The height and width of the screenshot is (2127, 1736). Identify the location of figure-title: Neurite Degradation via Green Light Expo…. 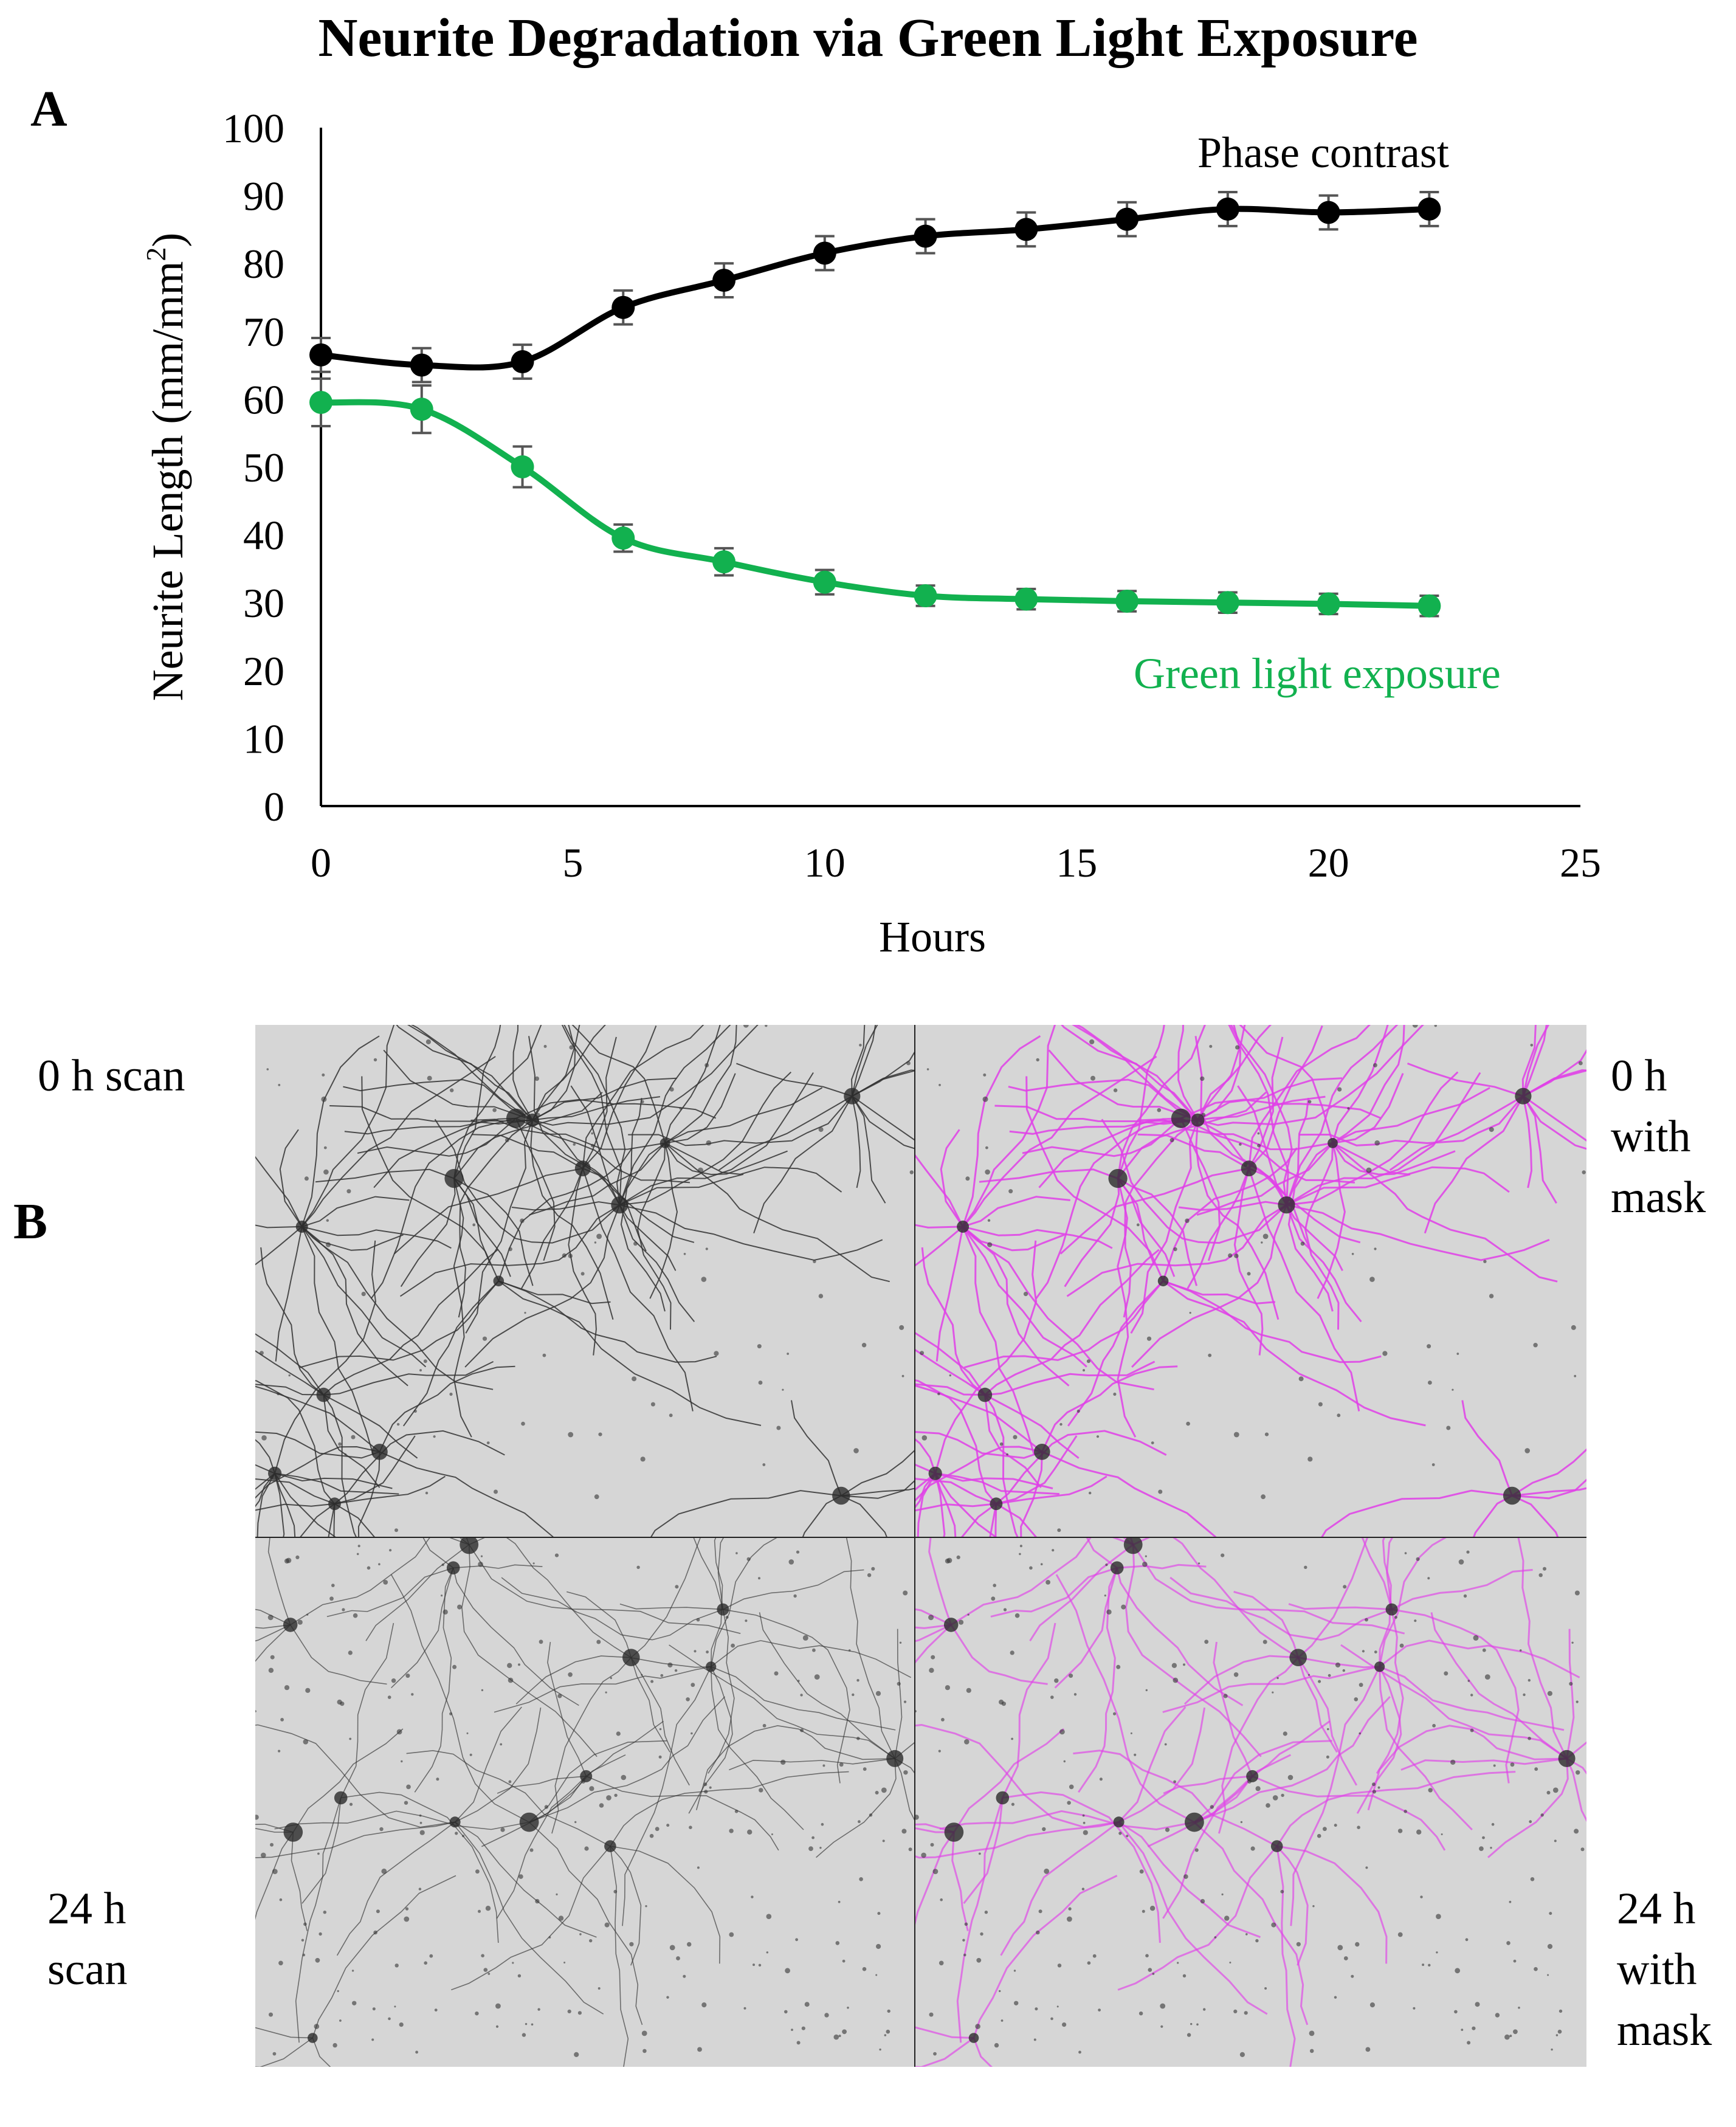
(868, 38).